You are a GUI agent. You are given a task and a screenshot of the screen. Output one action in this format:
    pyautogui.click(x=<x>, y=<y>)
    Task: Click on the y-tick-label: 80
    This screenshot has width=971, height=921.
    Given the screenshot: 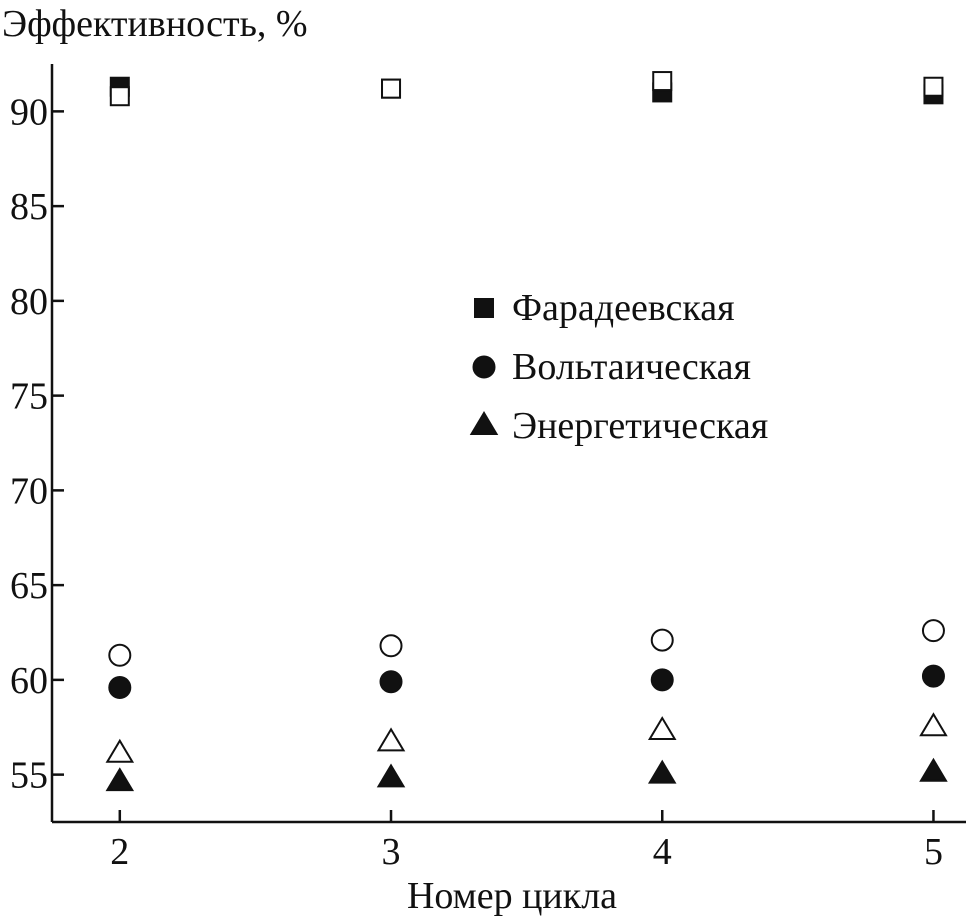 What is the action you would take?
    pyautogui.click(x=29, y=302)
    